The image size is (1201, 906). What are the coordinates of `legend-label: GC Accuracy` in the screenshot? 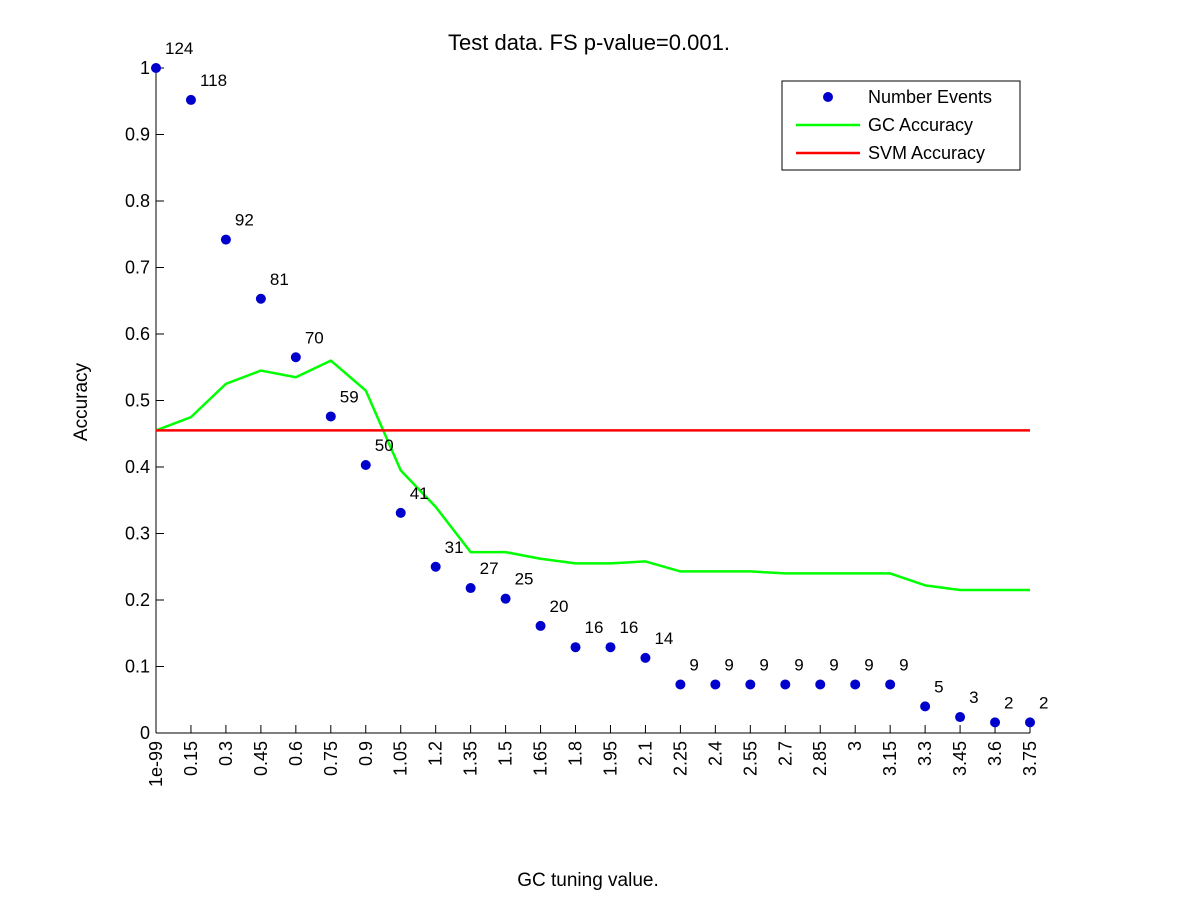 It's located at (920, 125).